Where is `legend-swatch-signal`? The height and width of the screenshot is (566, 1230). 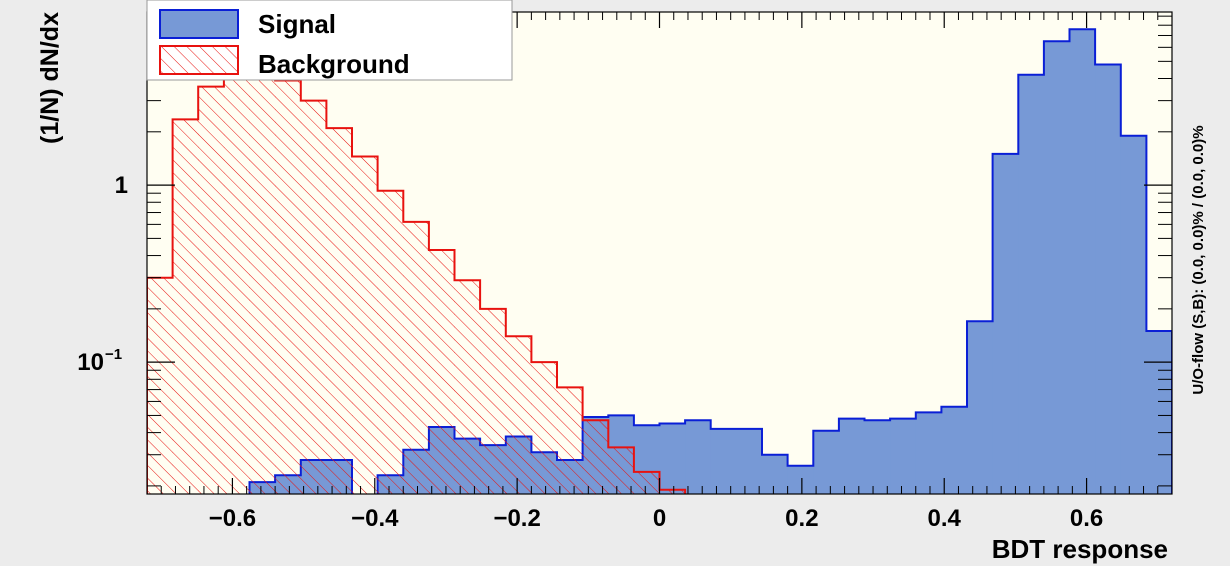 legend-swatch-signal is located at coordinates (199, 24).